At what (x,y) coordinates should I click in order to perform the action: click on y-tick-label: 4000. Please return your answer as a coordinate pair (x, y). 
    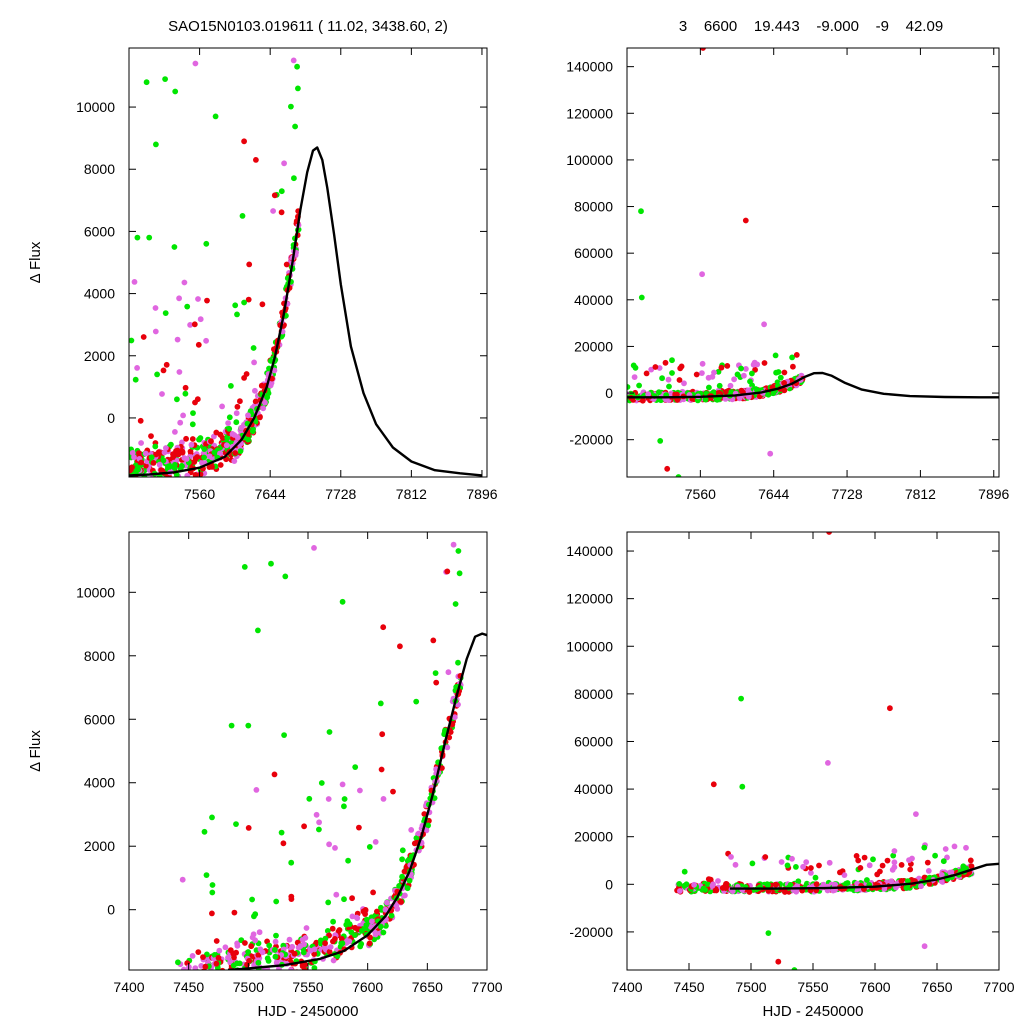
    Looking at the image, I should click on (99, 294).